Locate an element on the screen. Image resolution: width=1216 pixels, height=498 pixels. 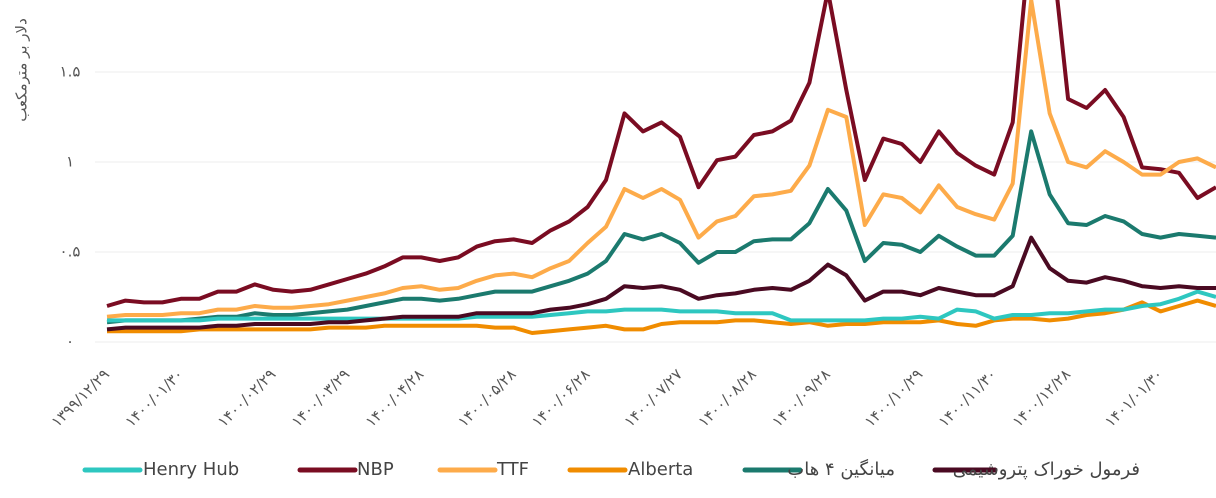
legend-label: فرمول خوراک پتروشیمی is located at coordinates (1046, 469).